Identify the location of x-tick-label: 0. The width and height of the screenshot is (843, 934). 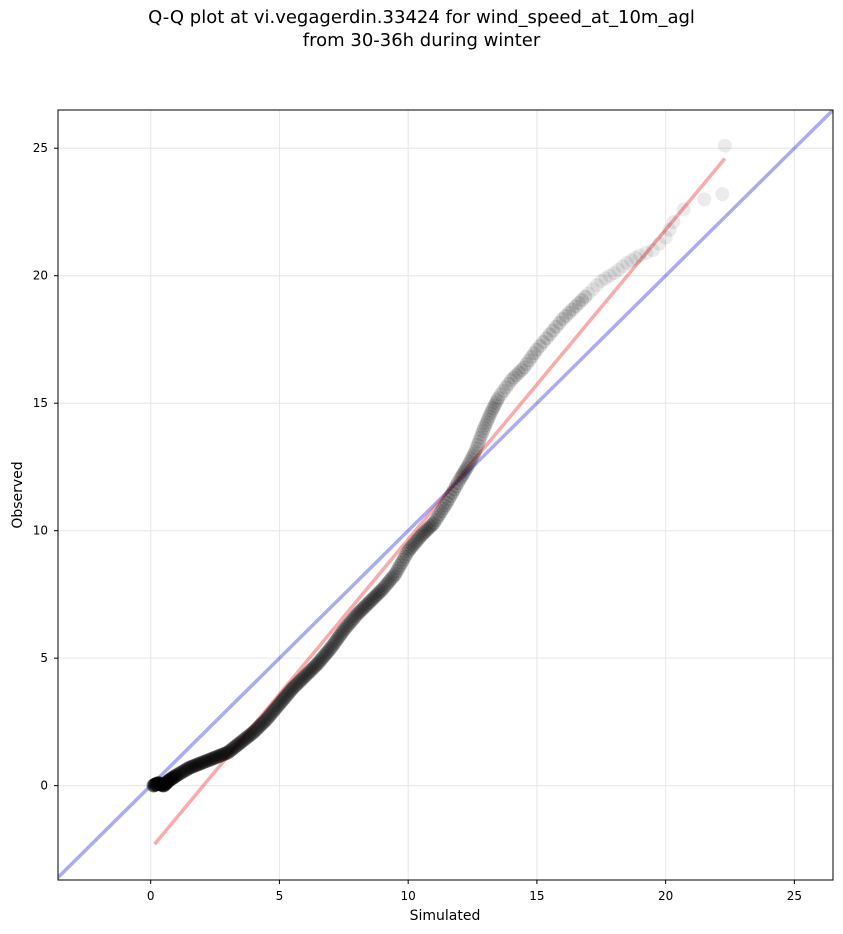
(151, 896).